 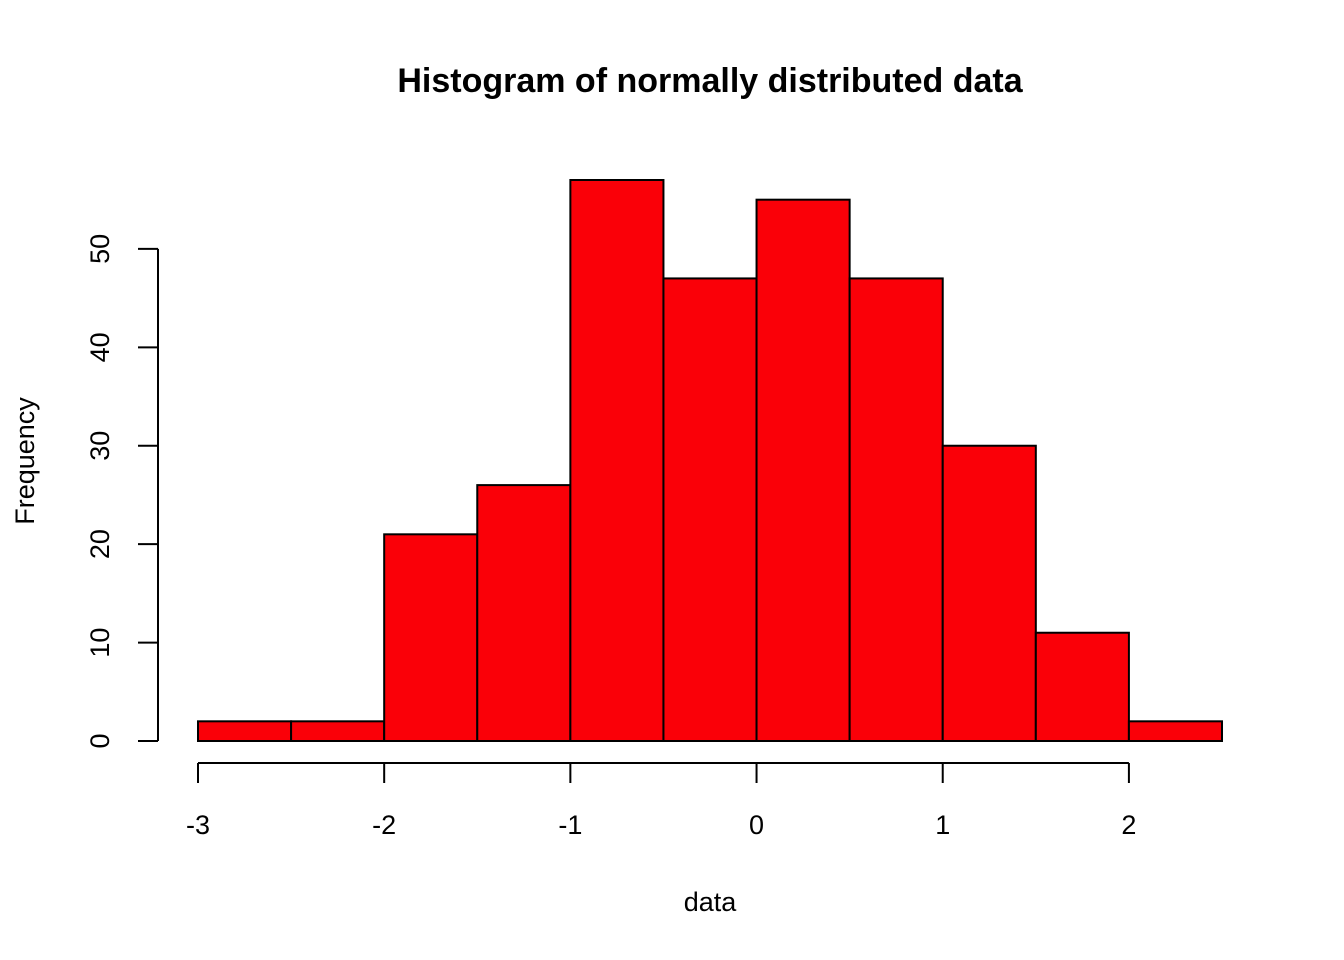 What do you see at coordinates (198, 825) in the screenshot?
I see `x-tick-label: -3` at bounding box center [198, 825].